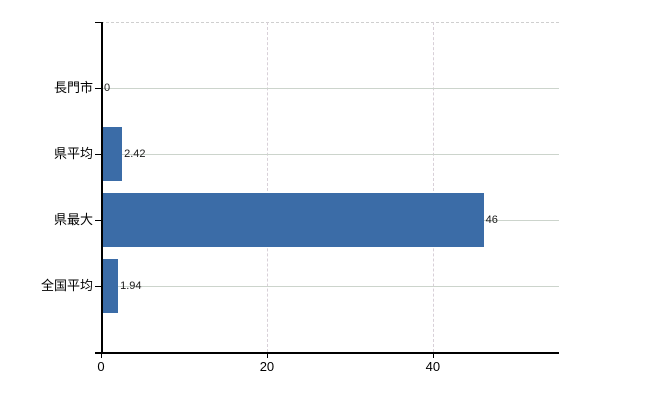 This screenshot has height=400, width=650. Describe the element at coordinates (102, 187) in the screenshot. I see `y-axis-line` at that location.